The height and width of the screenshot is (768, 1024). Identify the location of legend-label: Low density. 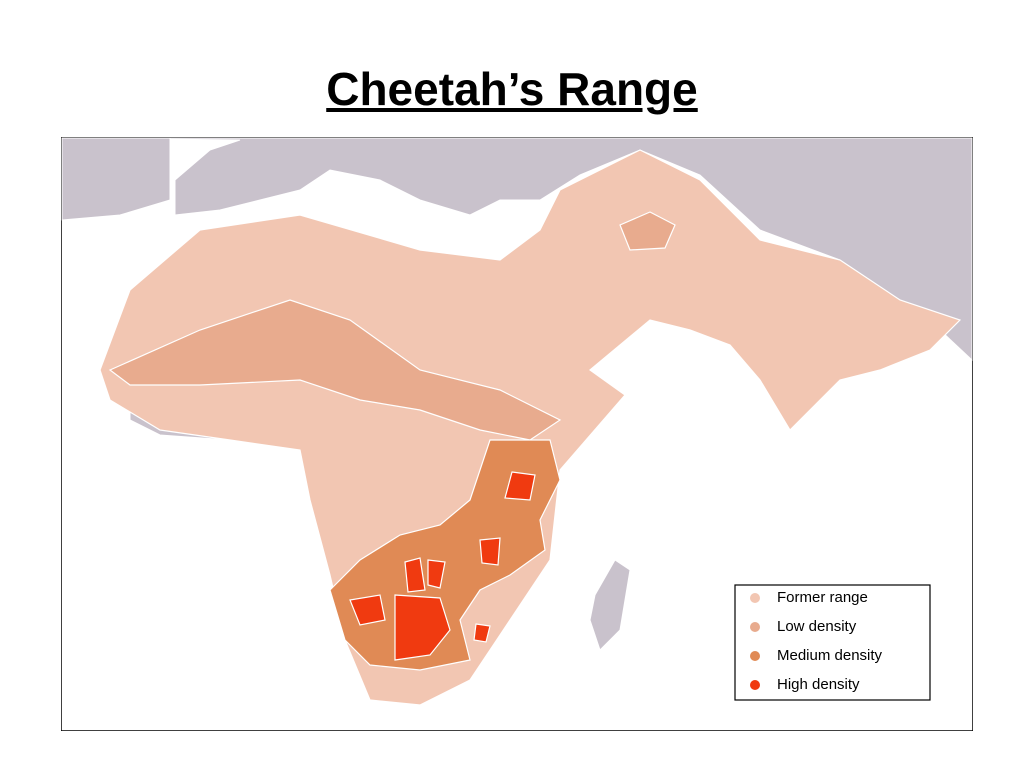
(817, 626).